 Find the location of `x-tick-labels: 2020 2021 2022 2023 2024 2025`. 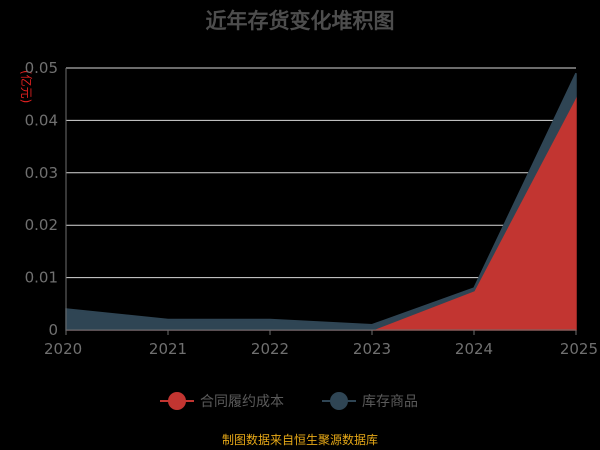

x-tick-labels: 2020 2021 2022 2023 2024 2025 is located at coordinates (321, 349).